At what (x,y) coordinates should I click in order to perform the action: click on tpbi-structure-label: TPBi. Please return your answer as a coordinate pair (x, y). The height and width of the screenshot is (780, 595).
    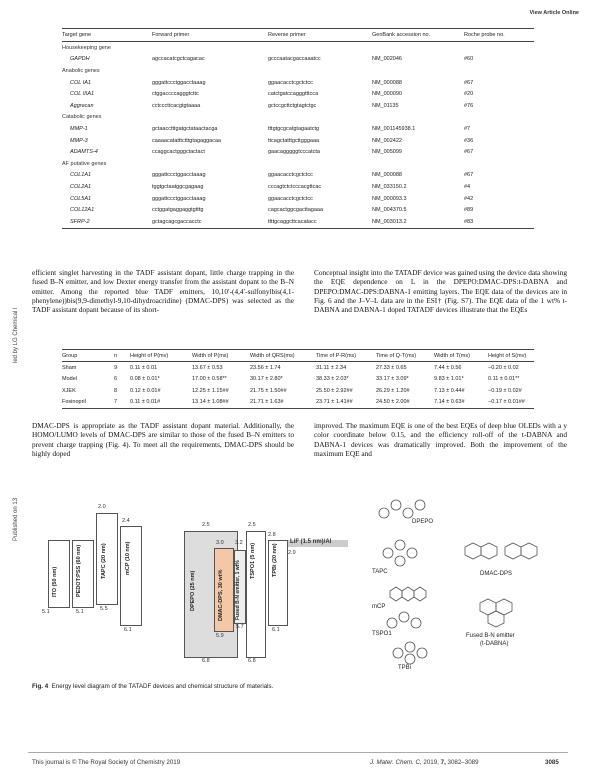
    Looking at the image, I should click on (405, 668).